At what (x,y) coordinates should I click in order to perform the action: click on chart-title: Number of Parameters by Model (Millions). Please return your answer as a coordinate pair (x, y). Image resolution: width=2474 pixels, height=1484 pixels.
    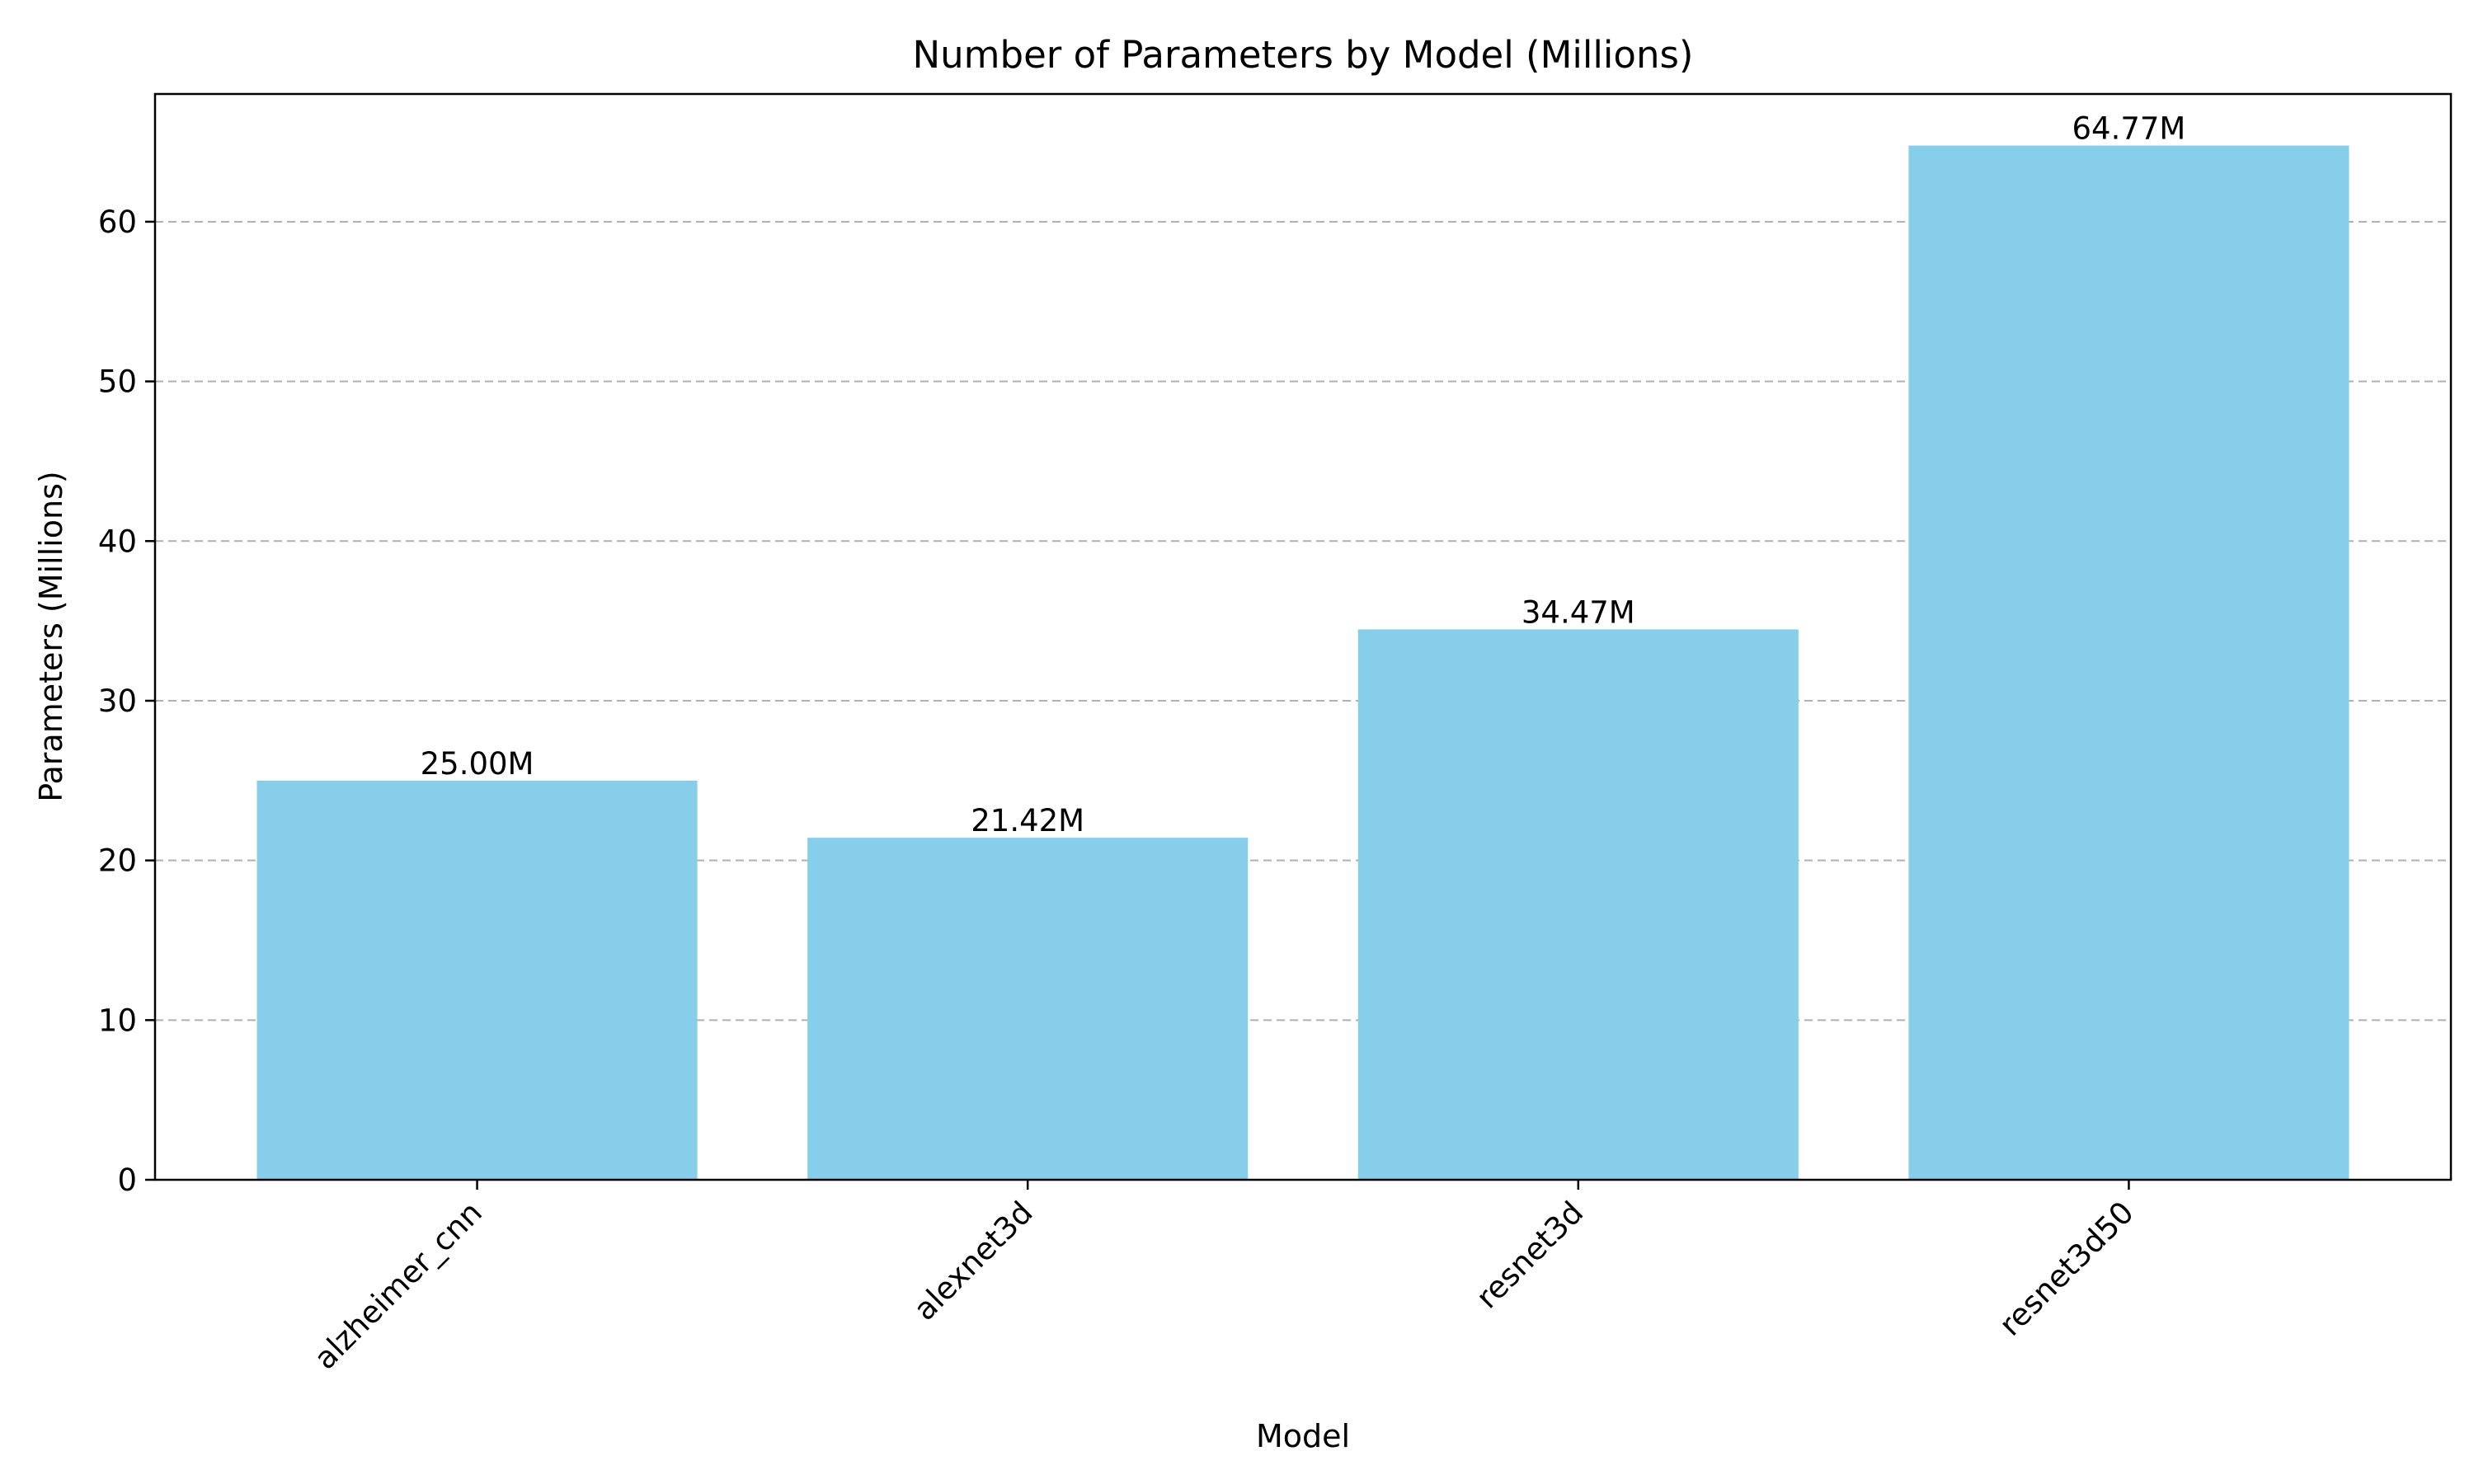
    Looking at the image, I should click on (1303, 55).